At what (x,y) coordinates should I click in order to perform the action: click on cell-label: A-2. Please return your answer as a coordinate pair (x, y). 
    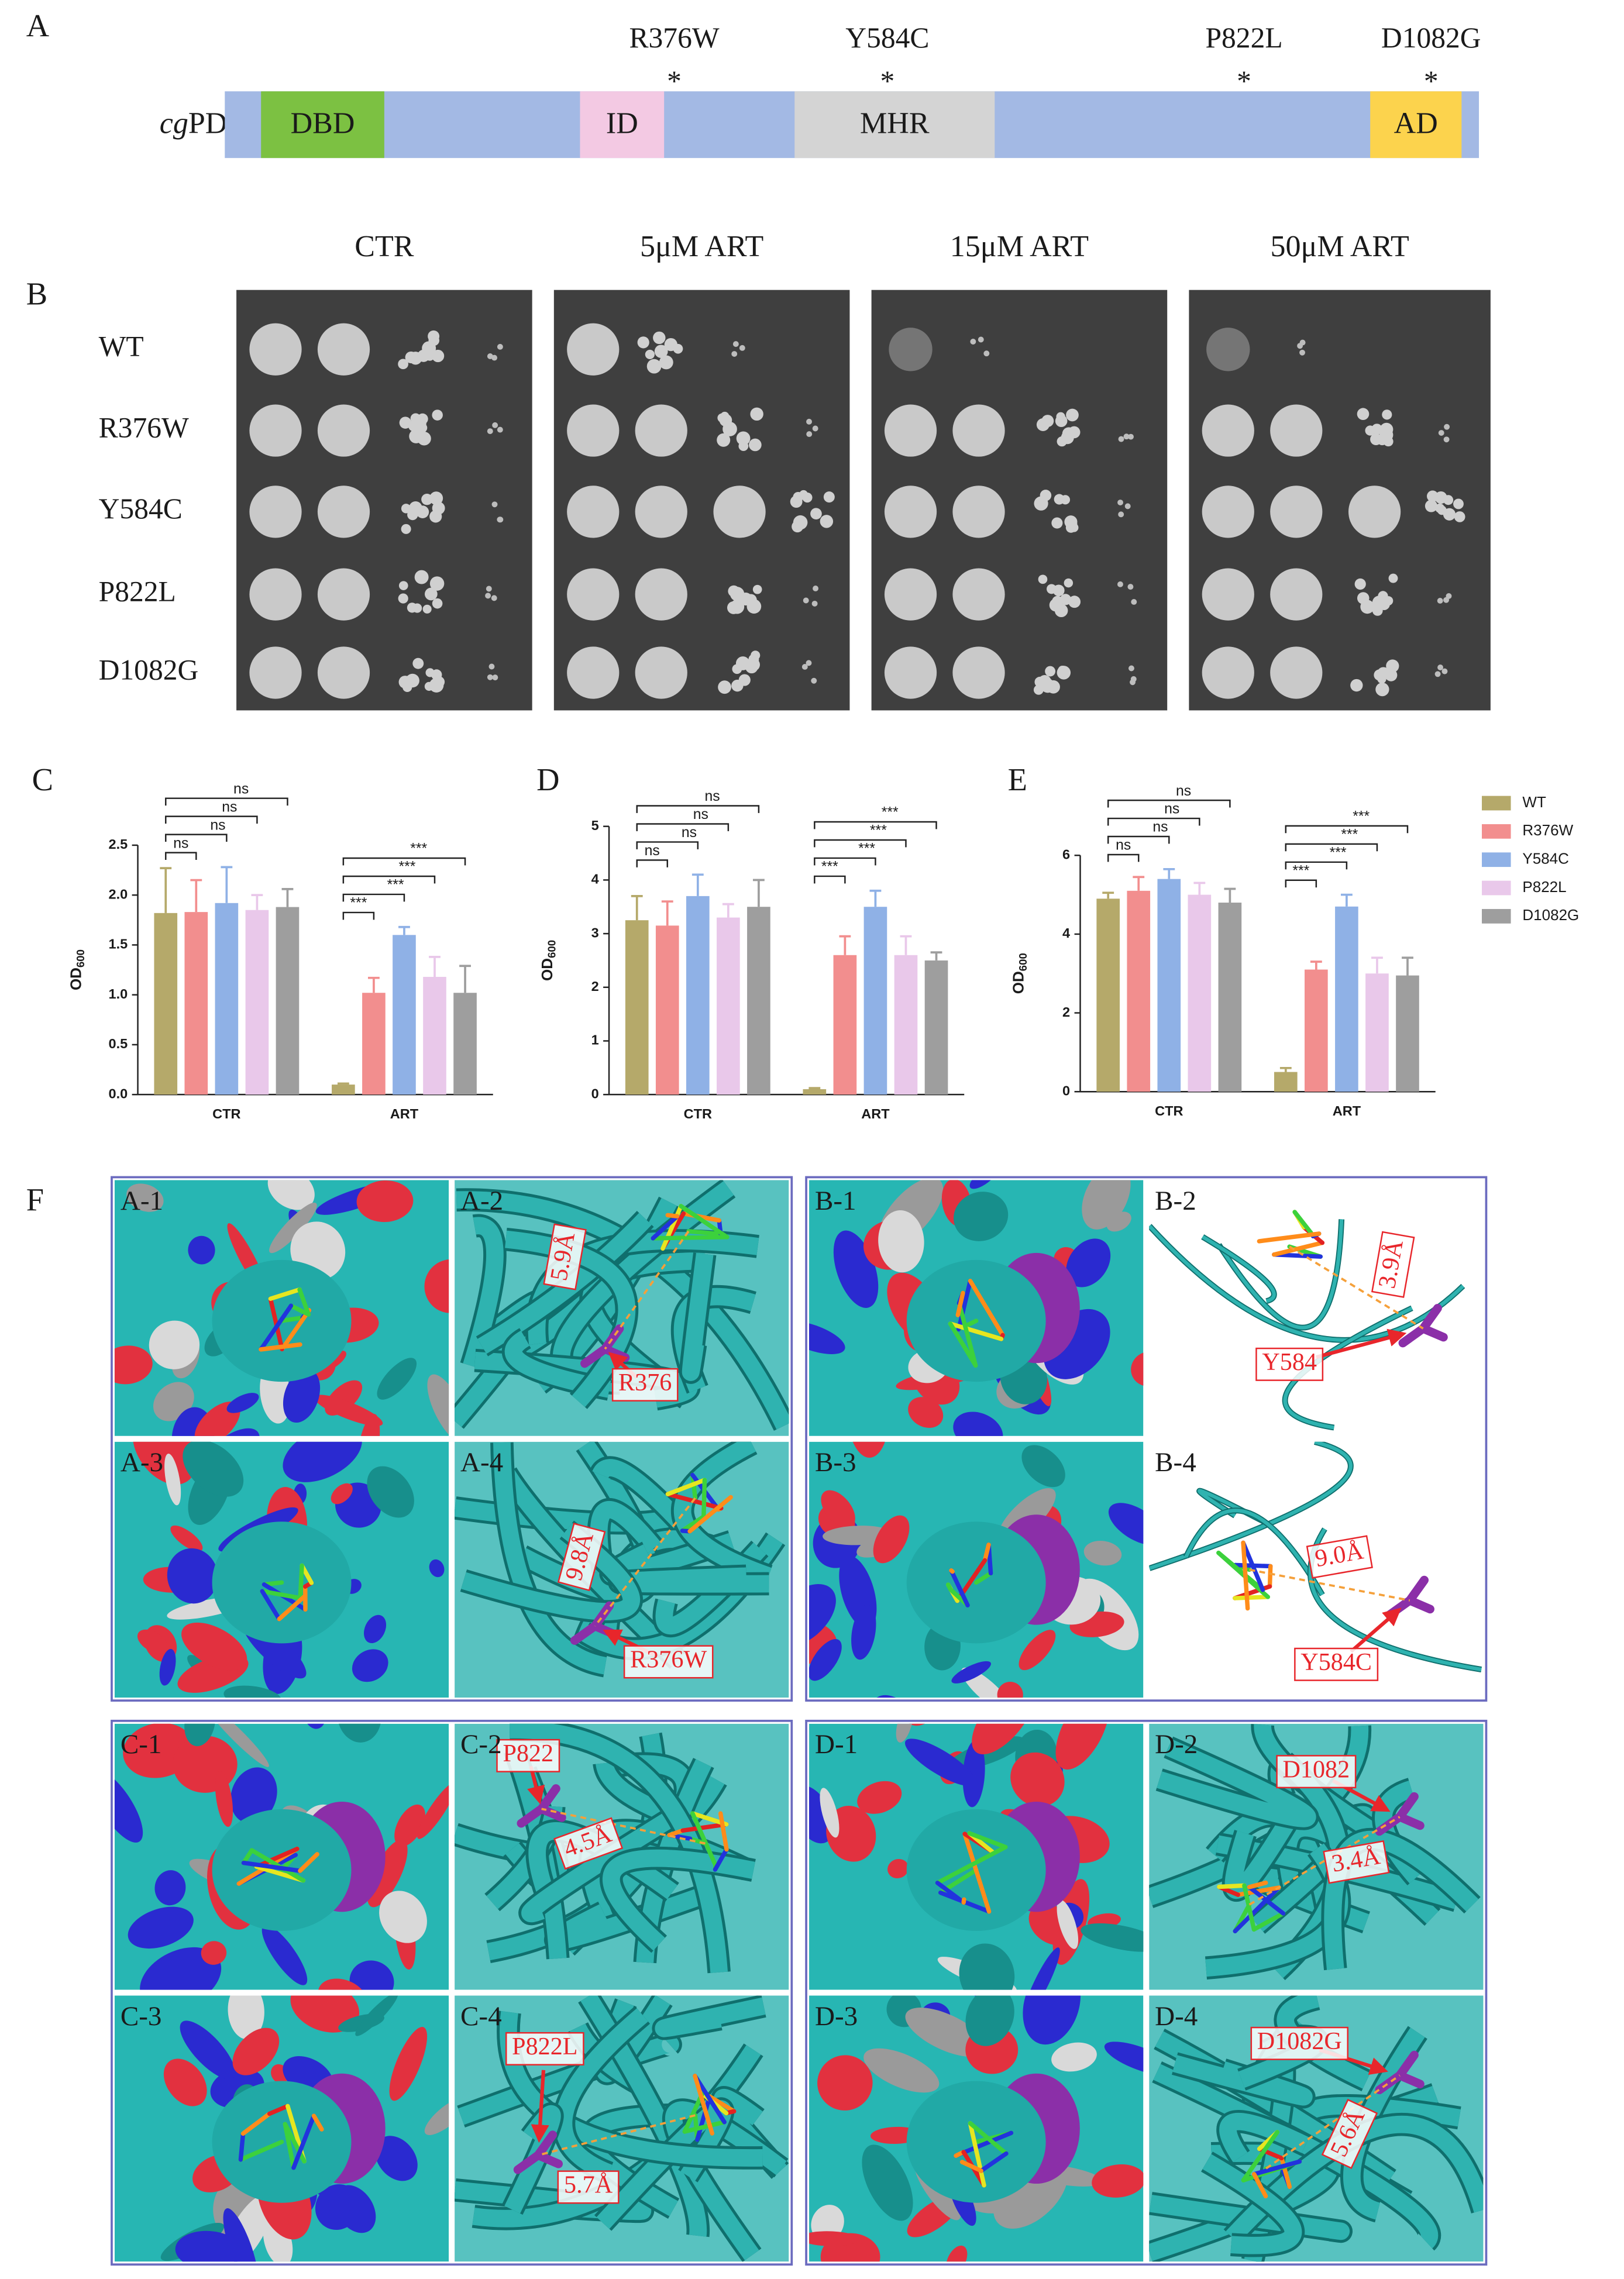
    Looking at the image, I should click on (482, 1201).